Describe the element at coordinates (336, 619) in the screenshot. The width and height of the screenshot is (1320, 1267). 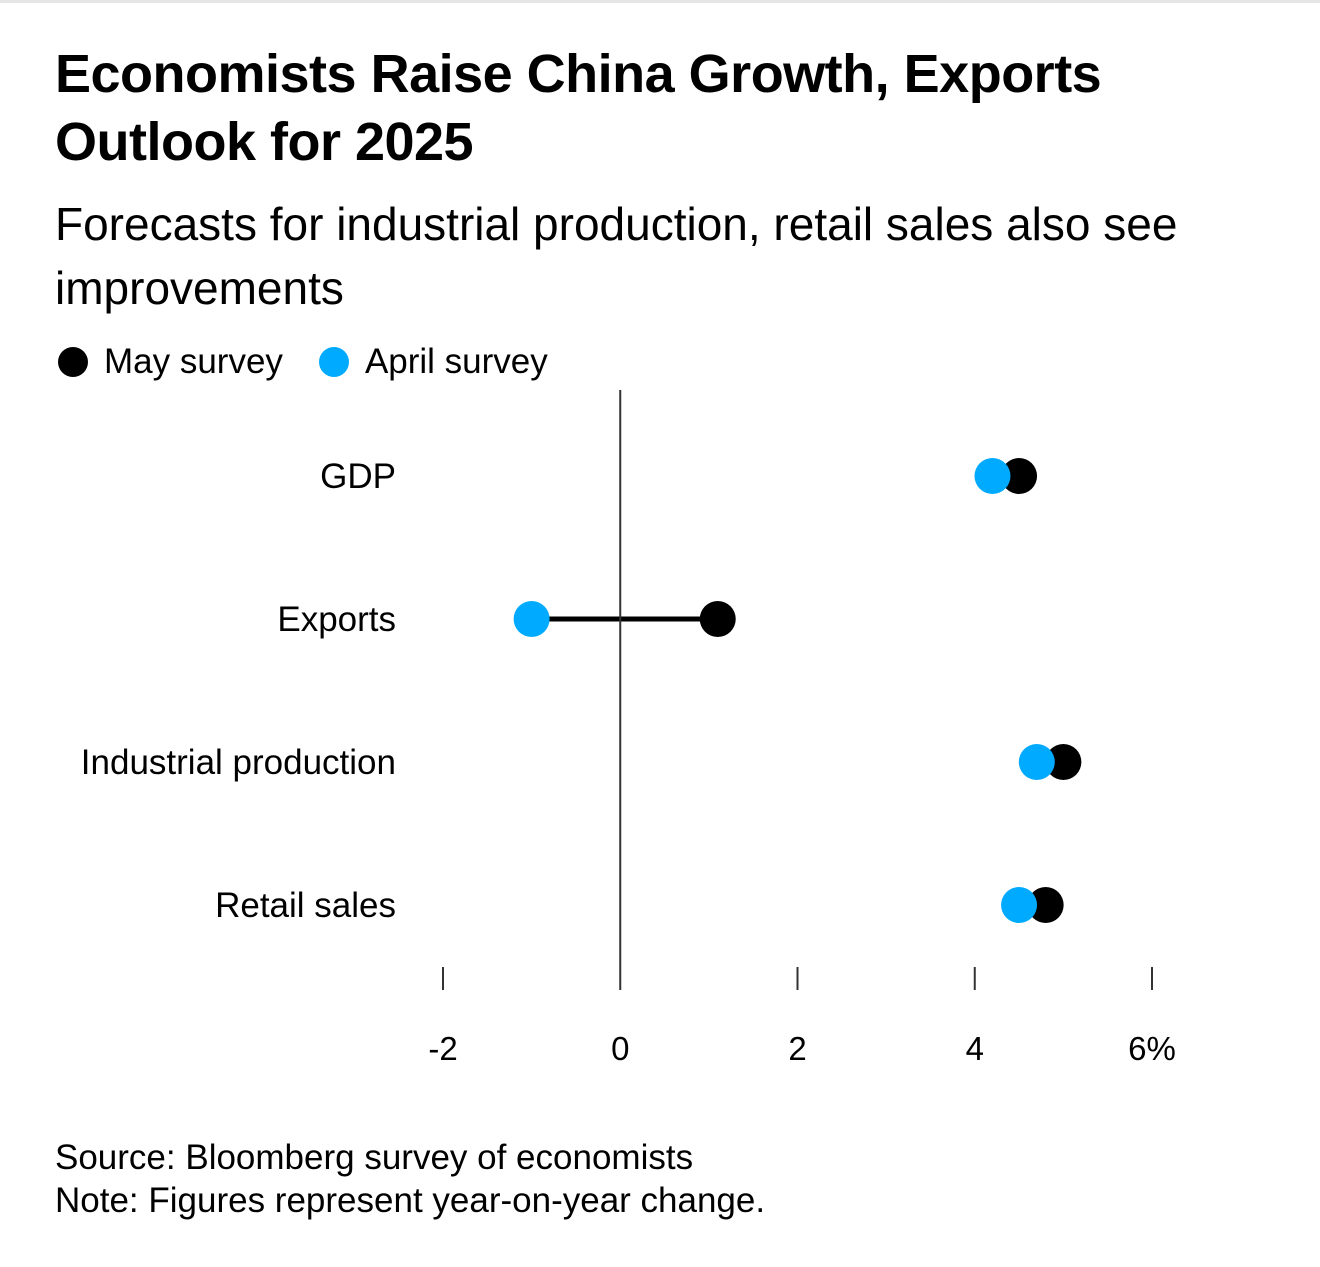
I see `category-label: Exports` at that location.